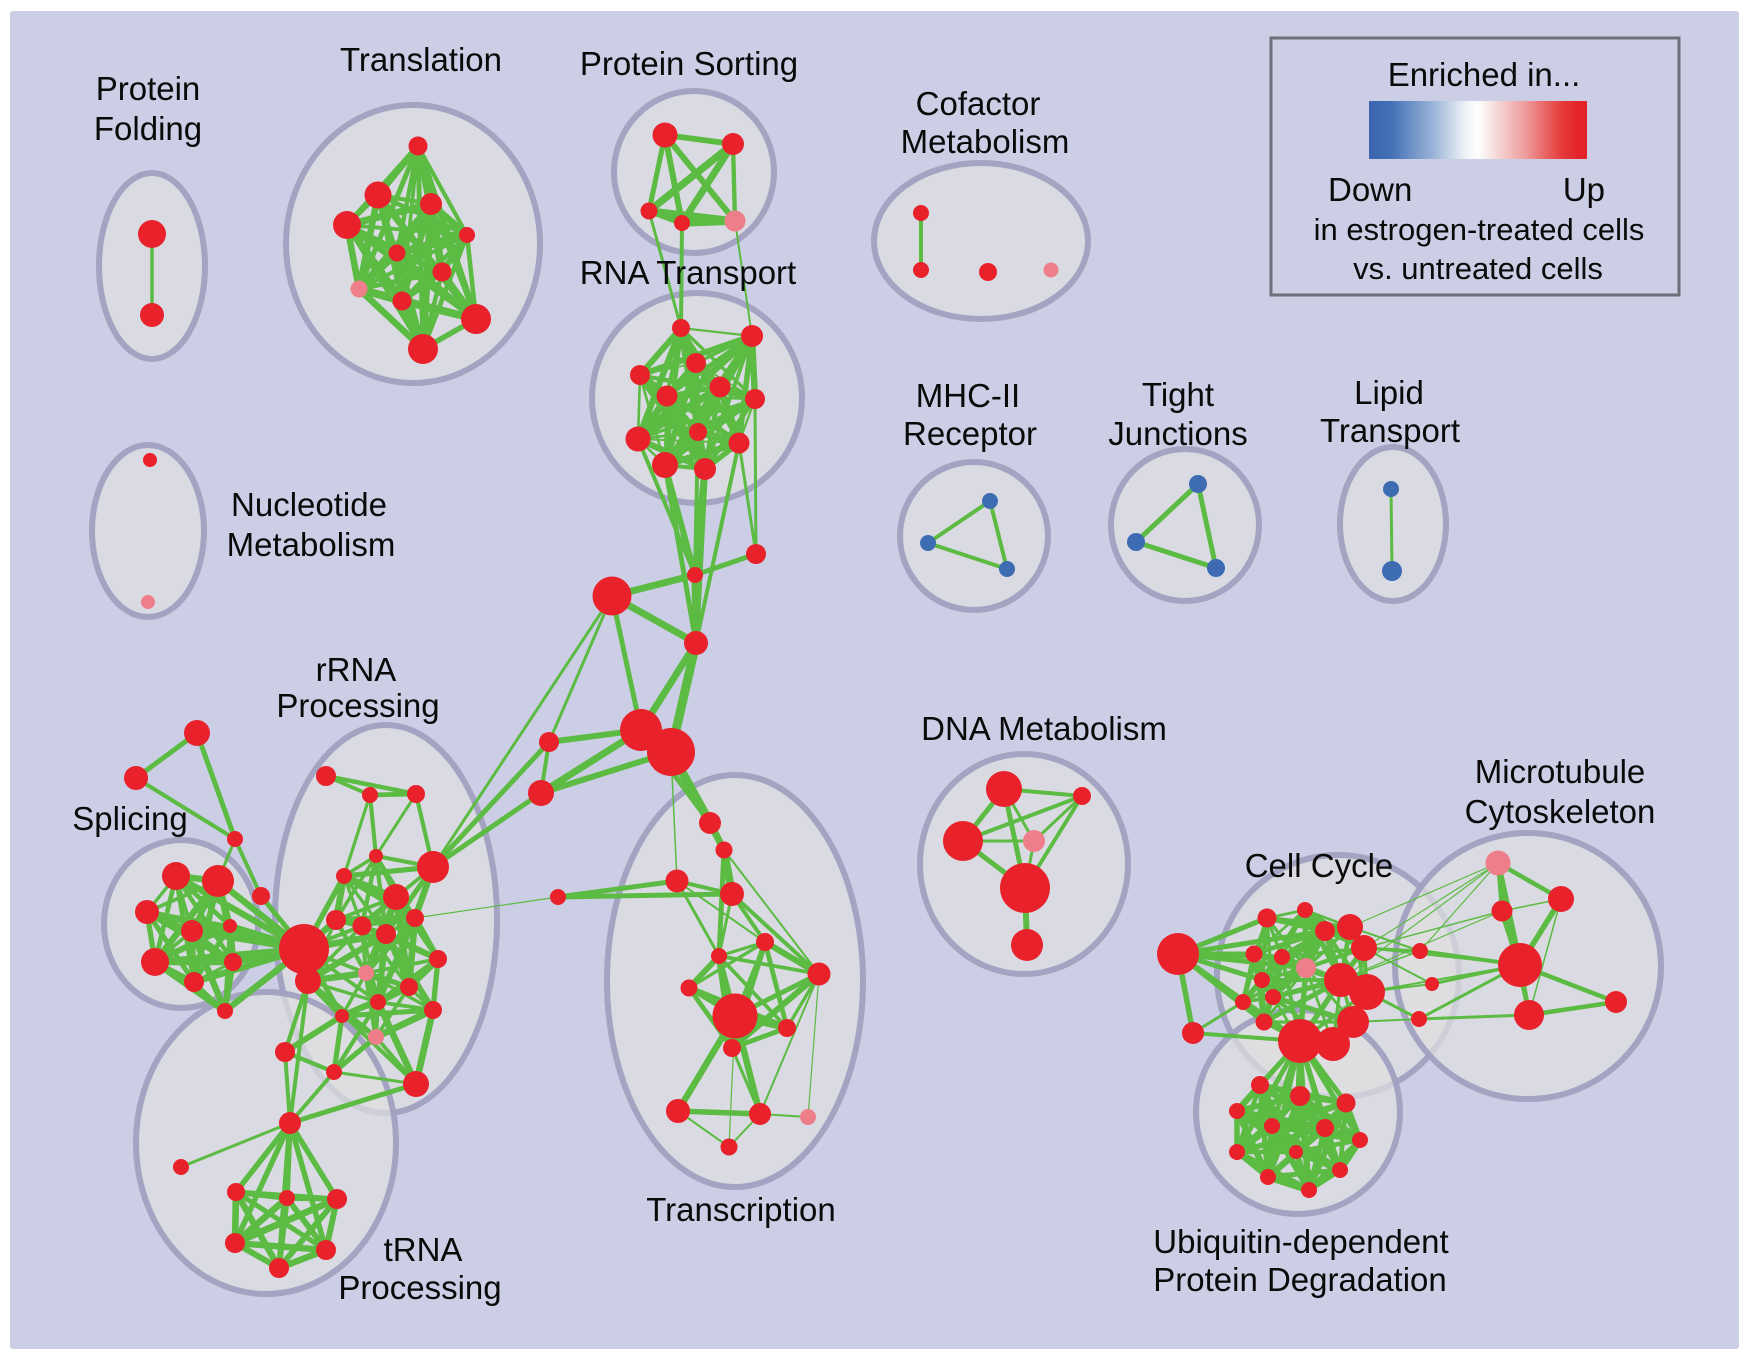 The image size is (1750, 1360). What do you see at coordinates (1044, 728) in the screenshot?
I see `svg-text: DNA Metabolism` at bounding box center [1044, 728].